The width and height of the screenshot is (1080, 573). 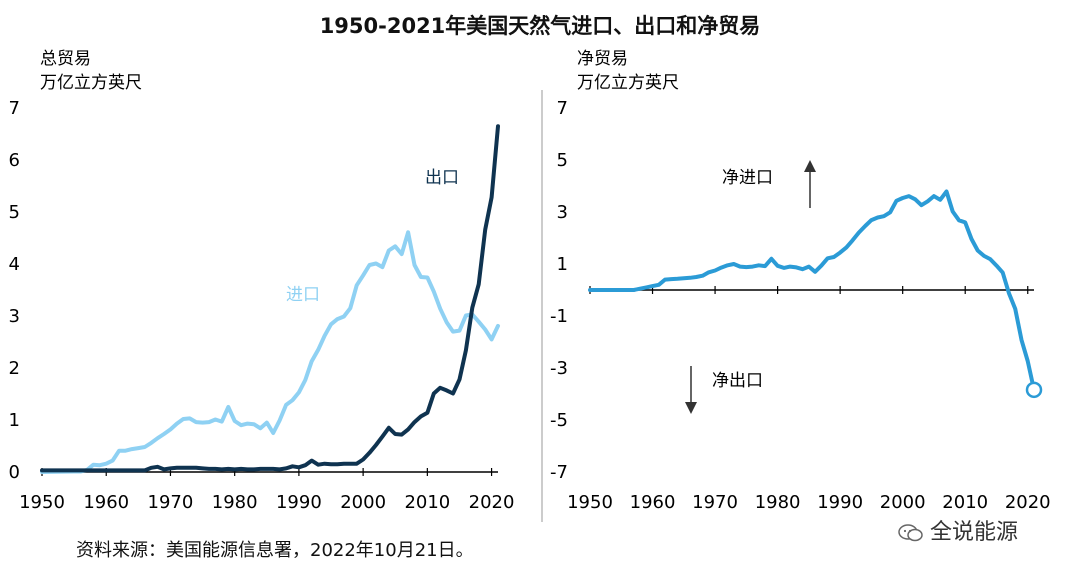 What do you see at coordinates (628, 83) in the screenshot?
I see `right-panel-unit: 万亿立方英尺` at bounding box center [628, 83].